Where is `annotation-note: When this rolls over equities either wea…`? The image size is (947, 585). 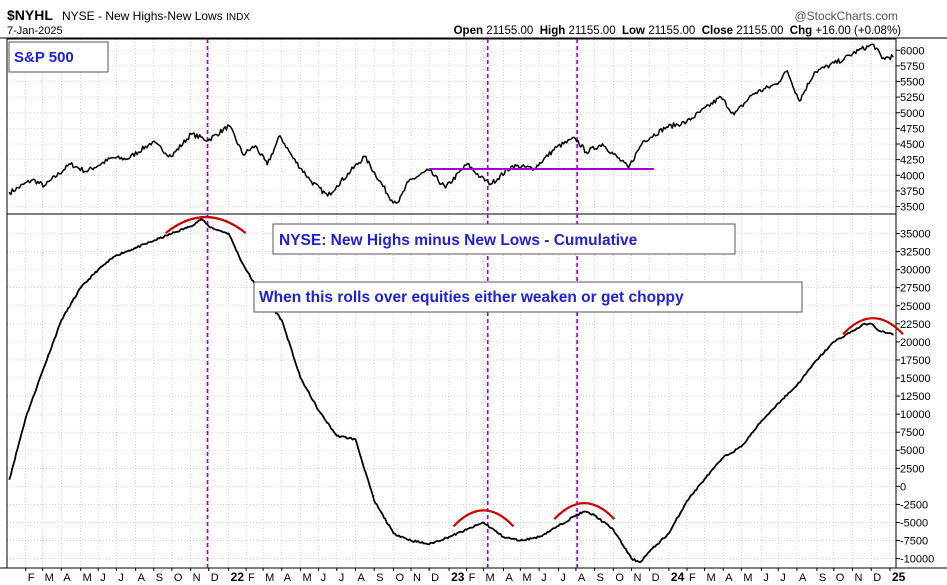
annotation-note: When this rolls over equities either wea… is located at coordinates (471, 297).